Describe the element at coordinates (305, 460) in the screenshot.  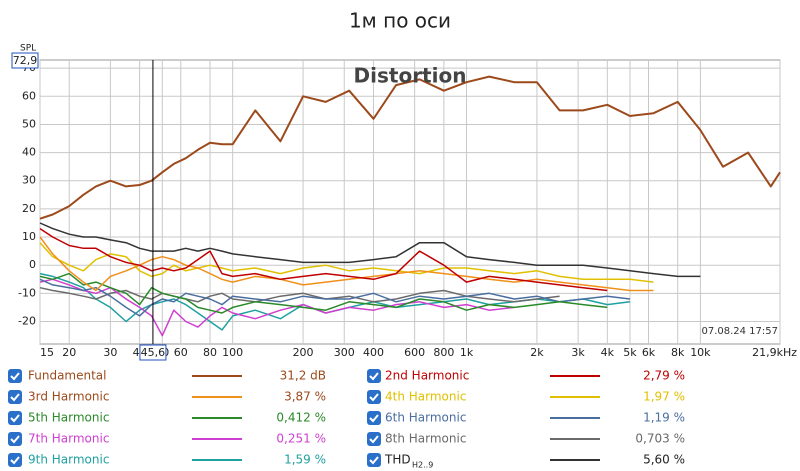
I see `legend-readout: 1,59 %` at that location.